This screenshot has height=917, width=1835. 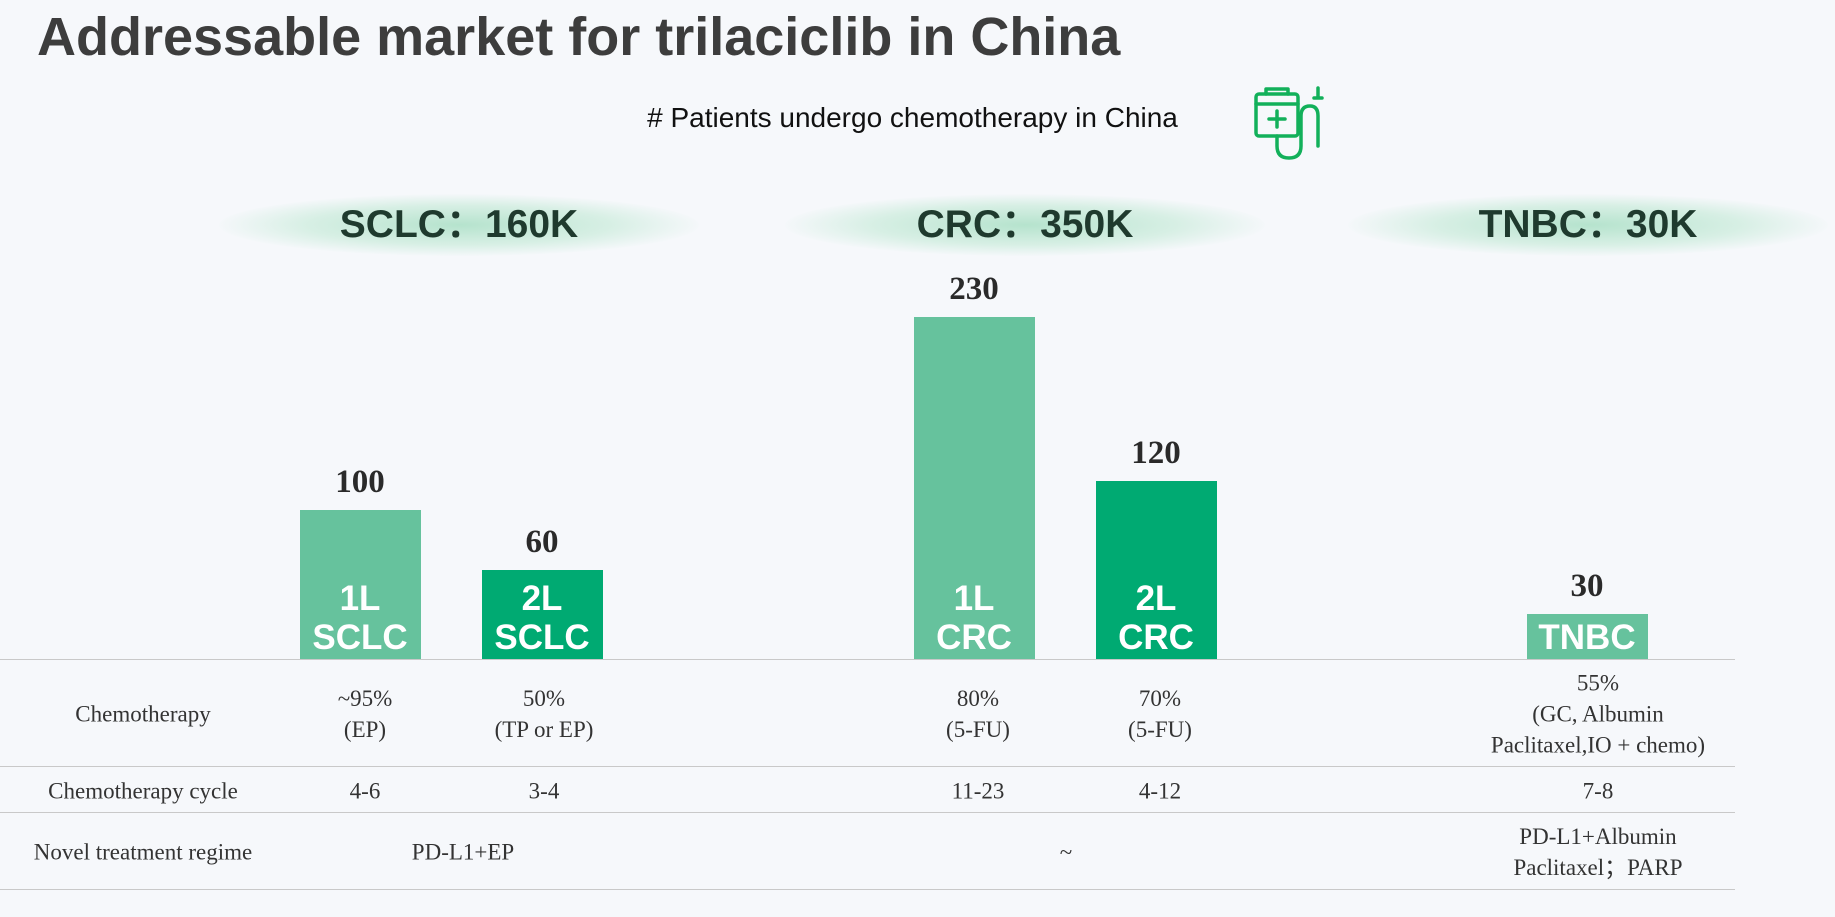 I want to click on table-cell: PD-L1+Albumin Paclitaxel；PARP, so click(x=1598, y=851).